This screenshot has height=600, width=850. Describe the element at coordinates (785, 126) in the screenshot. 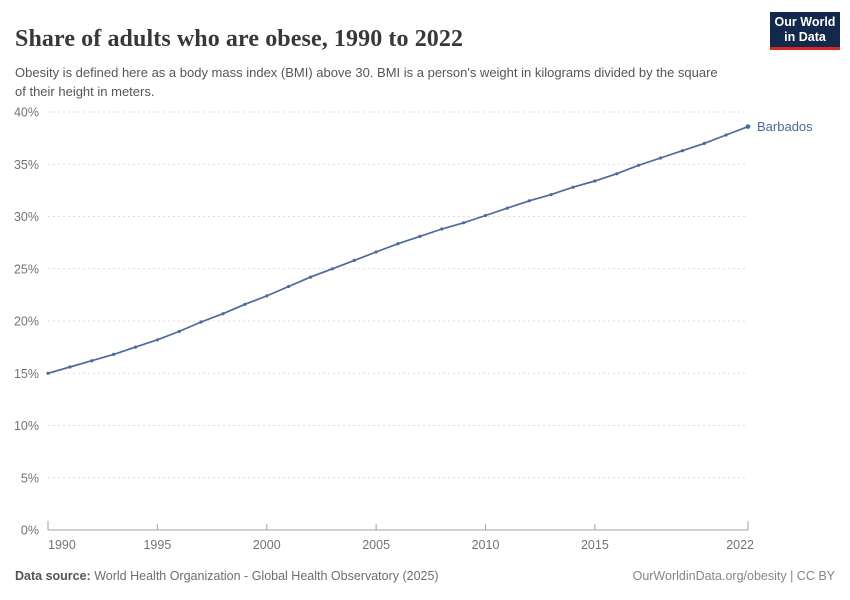

I see `entity-label: Barbados` at that location.